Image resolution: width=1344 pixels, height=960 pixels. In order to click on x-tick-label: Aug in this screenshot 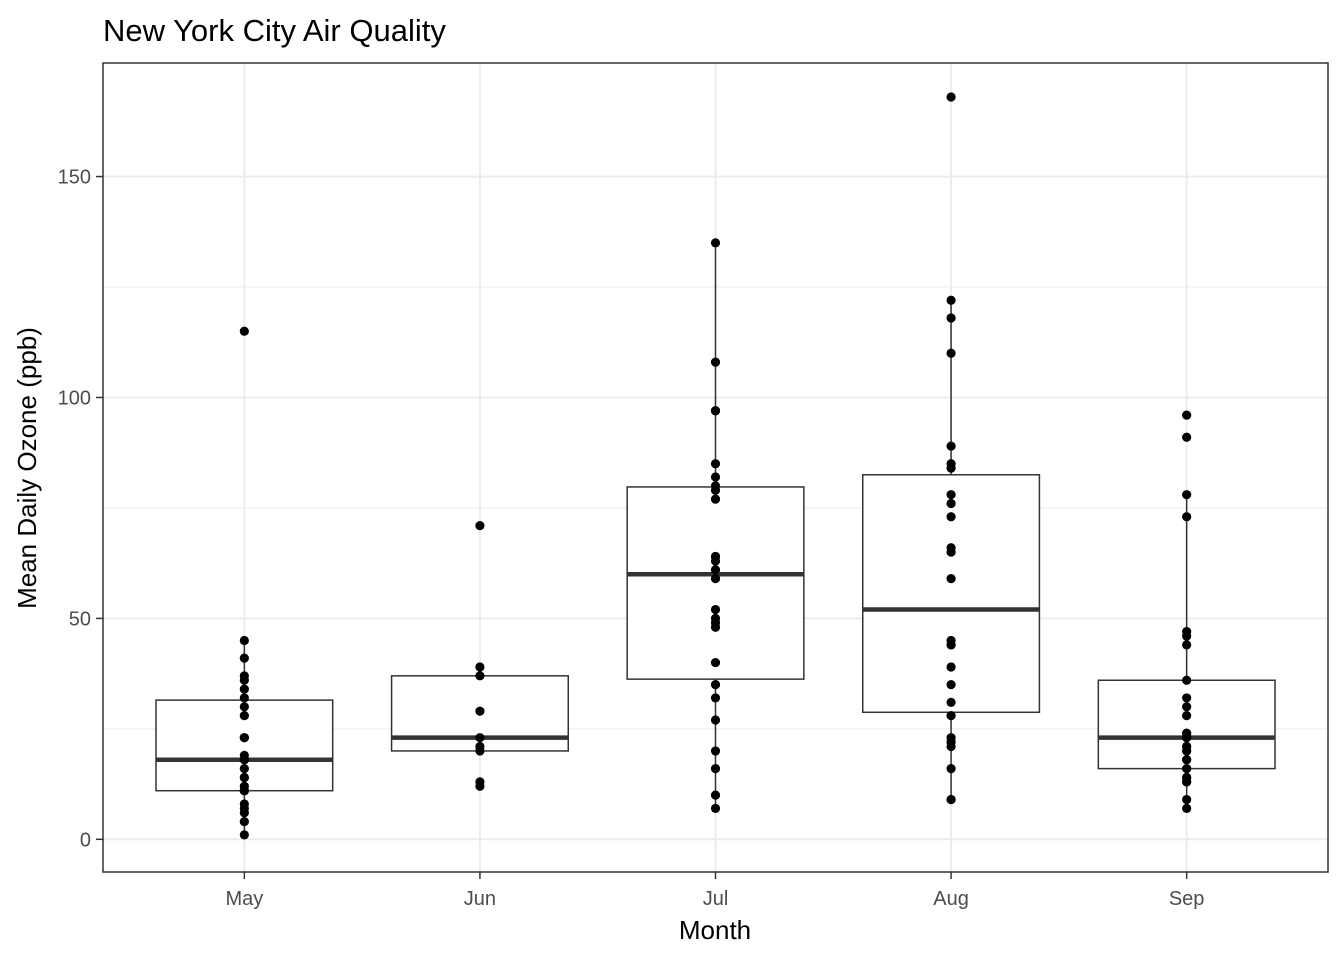, I will do `click(951, 899)`.